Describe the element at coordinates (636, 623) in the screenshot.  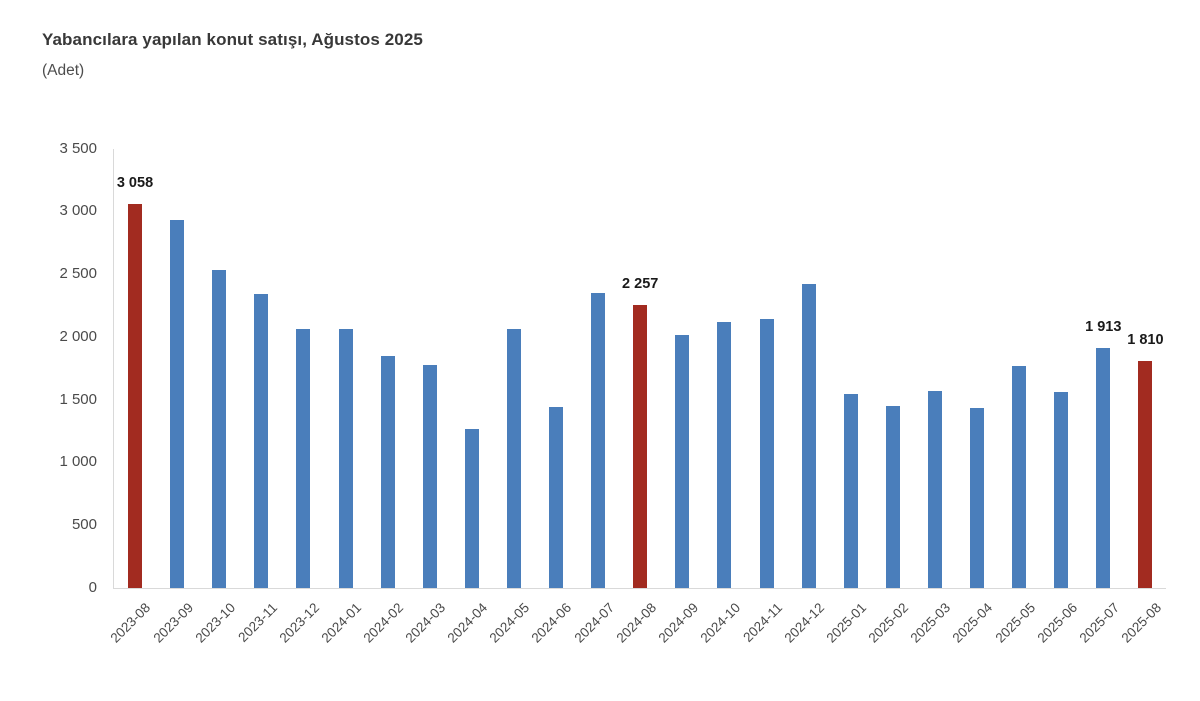
I see `x-tick-label-2024-08: 2024-08` at that location.